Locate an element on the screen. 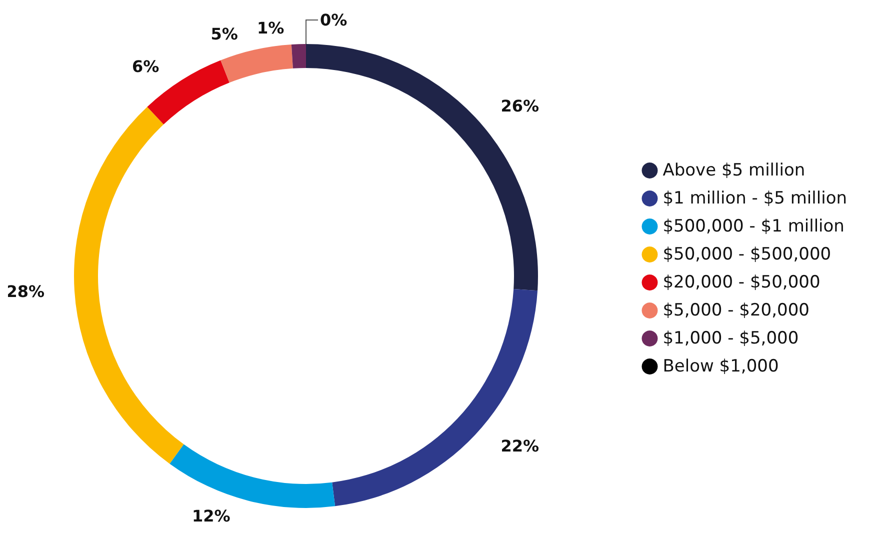 The height and width of the screenshot is (537, 870). legend-label: $1,000 - $5,000 is located at coordinates (730, 338).